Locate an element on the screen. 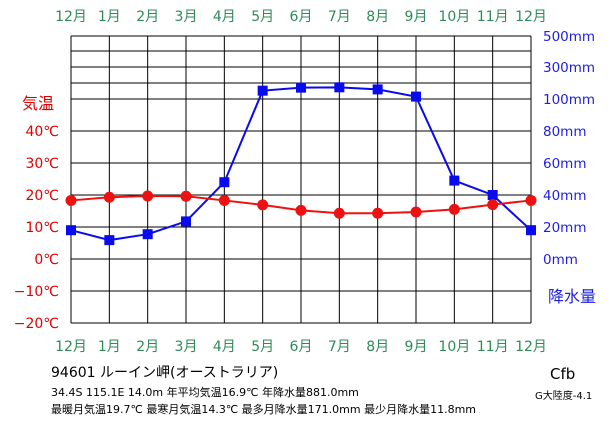 Image resolution: width=611 pixels, height=425 pixels. month-label-top: 8月 is located at coordinates (377, 17).